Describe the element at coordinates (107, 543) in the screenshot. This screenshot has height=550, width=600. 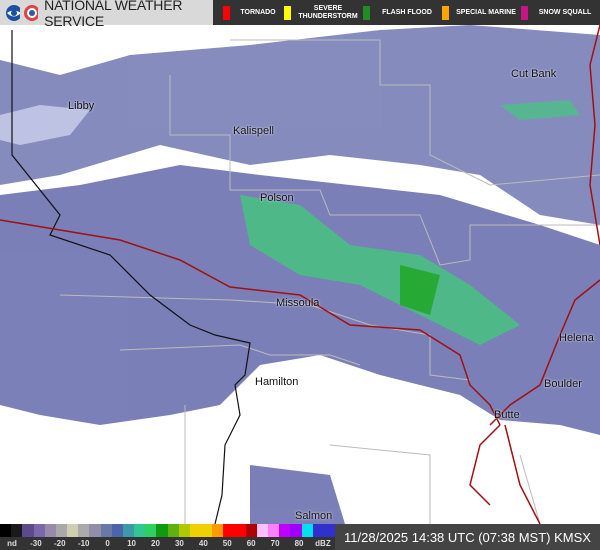
I see `colorbar-tick: 0` at that location.